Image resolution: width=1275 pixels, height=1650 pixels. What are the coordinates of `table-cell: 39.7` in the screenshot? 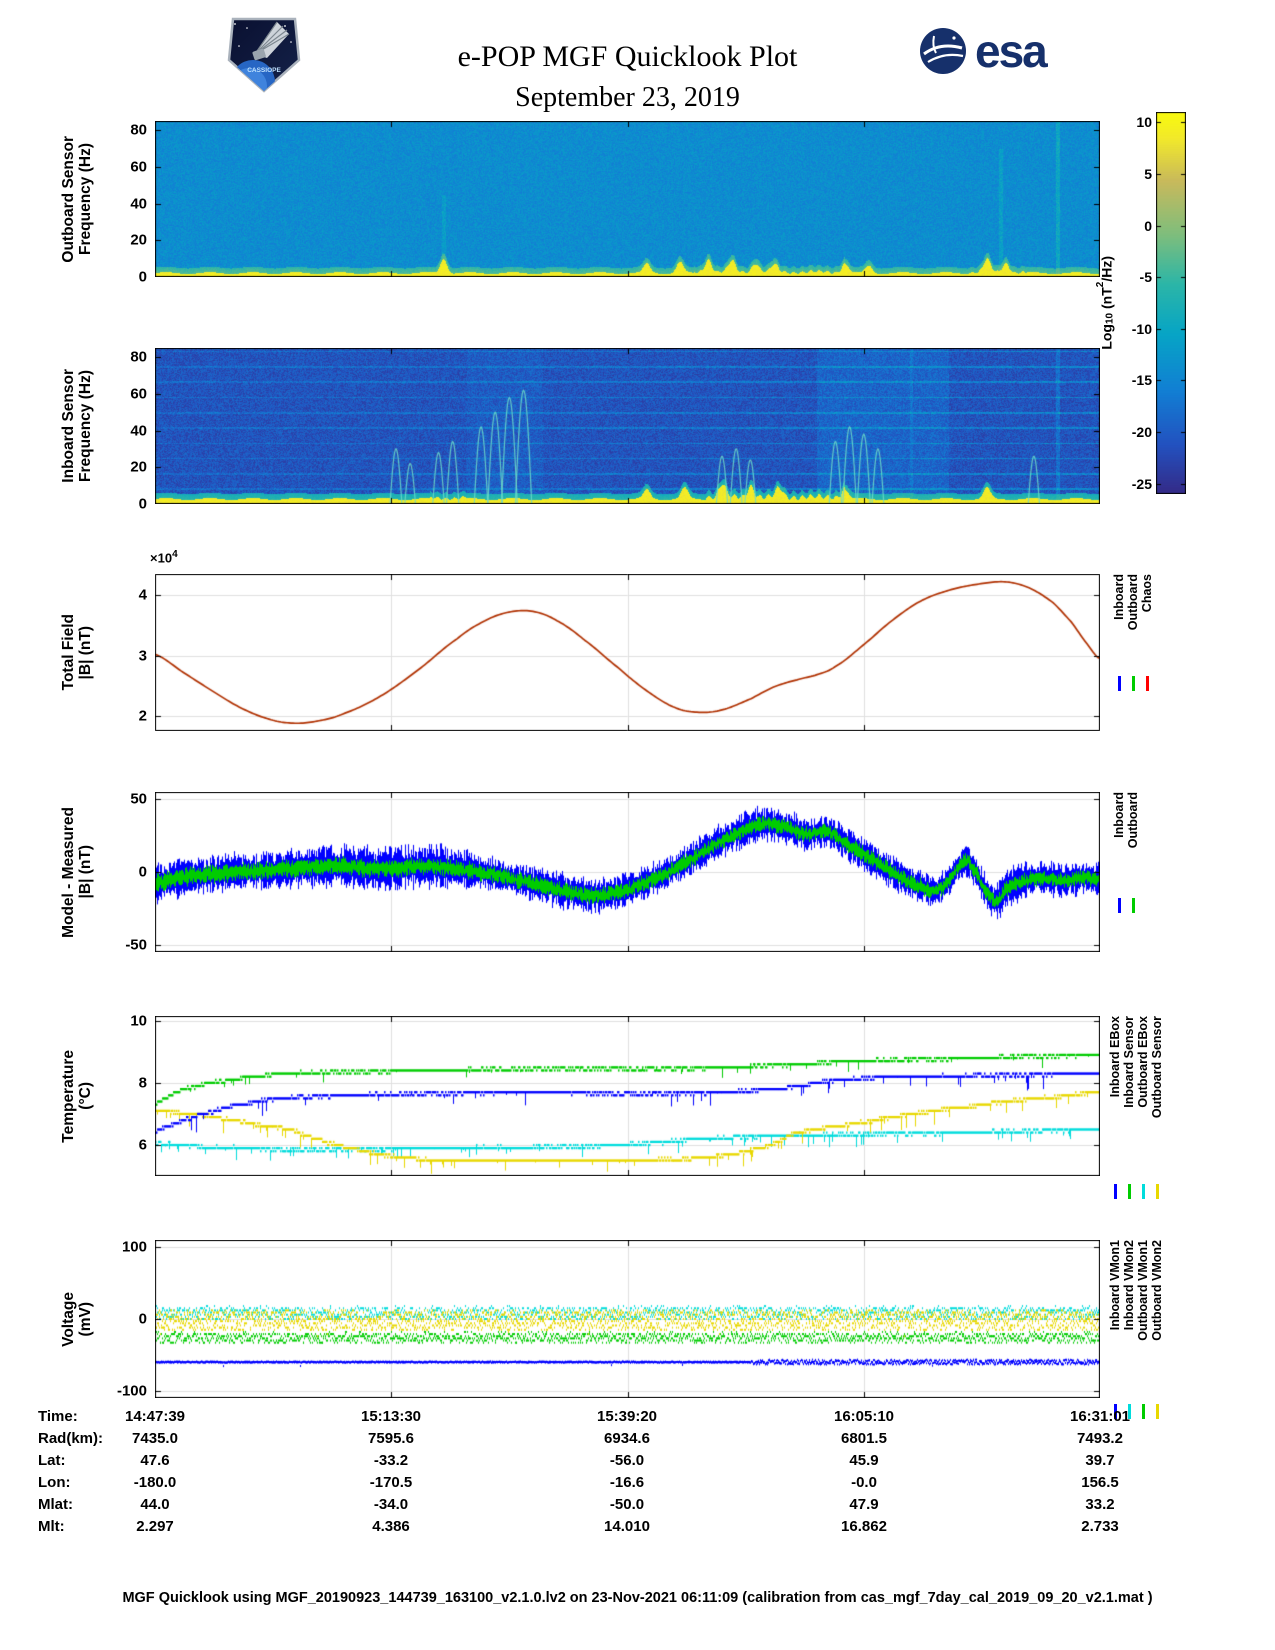 It's located at (1100, 1460).